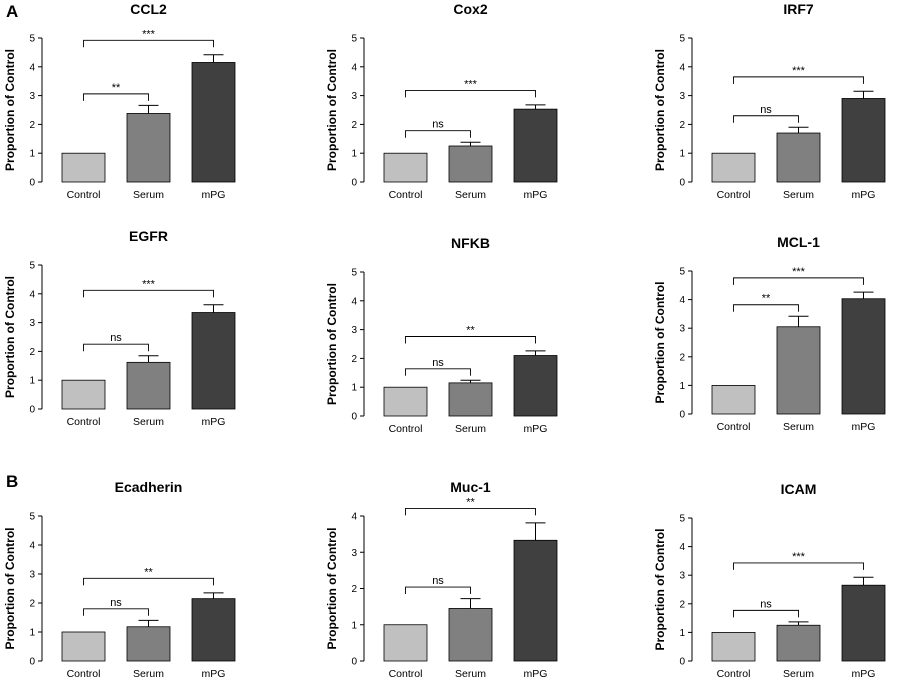 The width and height of the screenshot is (913, 687). I want to click on chart2-y-tick-label: 0, so click(354, 183).